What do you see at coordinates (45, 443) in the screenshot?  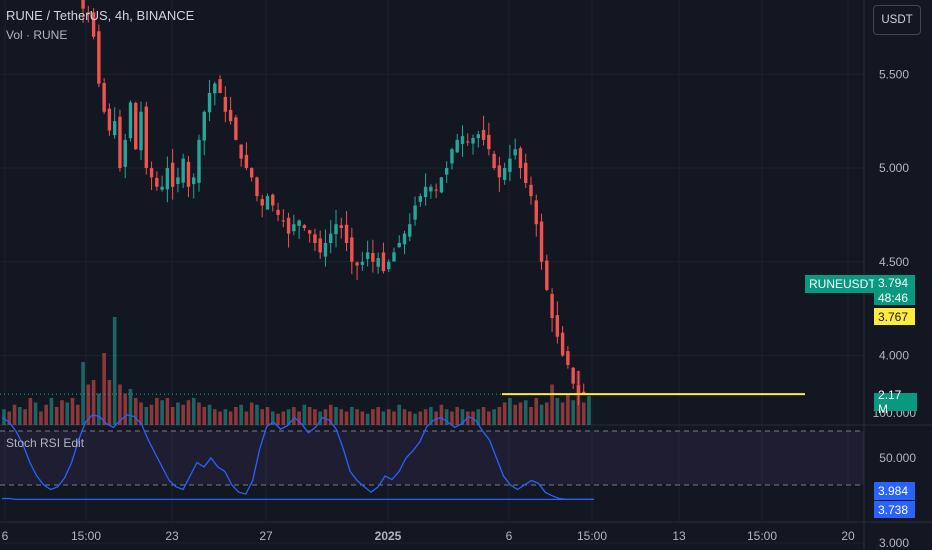 I see `oscillator-legend: Stoch RSI Edit` at bounding box center [45, 443].